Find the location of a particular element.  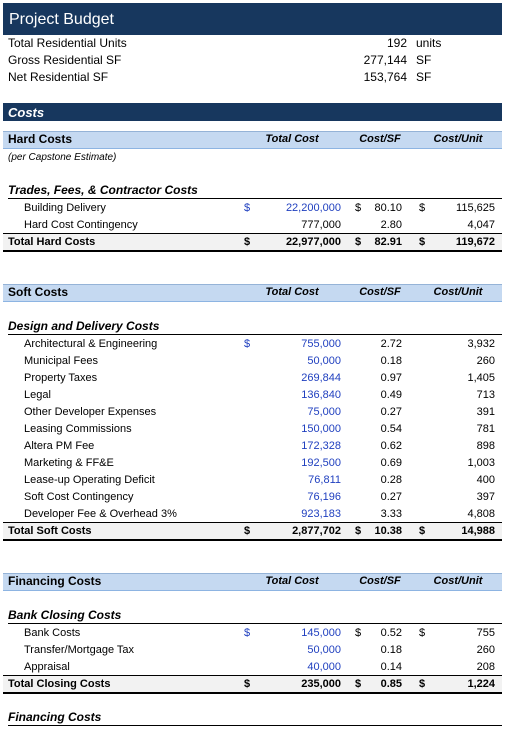

column-header: Total Cost is located at coordinates (292, 291).